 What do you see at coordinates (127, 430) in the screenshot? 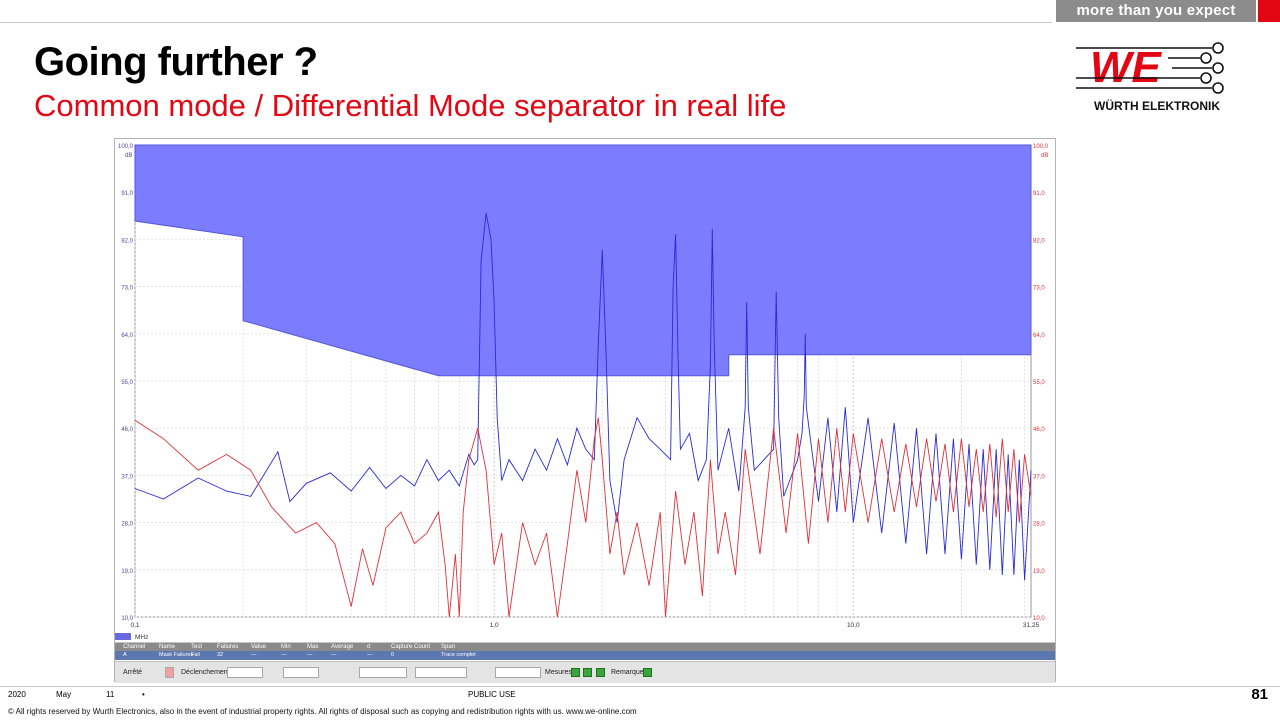
I see `y-tick-label-left: 46,0` at bounding box center [127, 430].